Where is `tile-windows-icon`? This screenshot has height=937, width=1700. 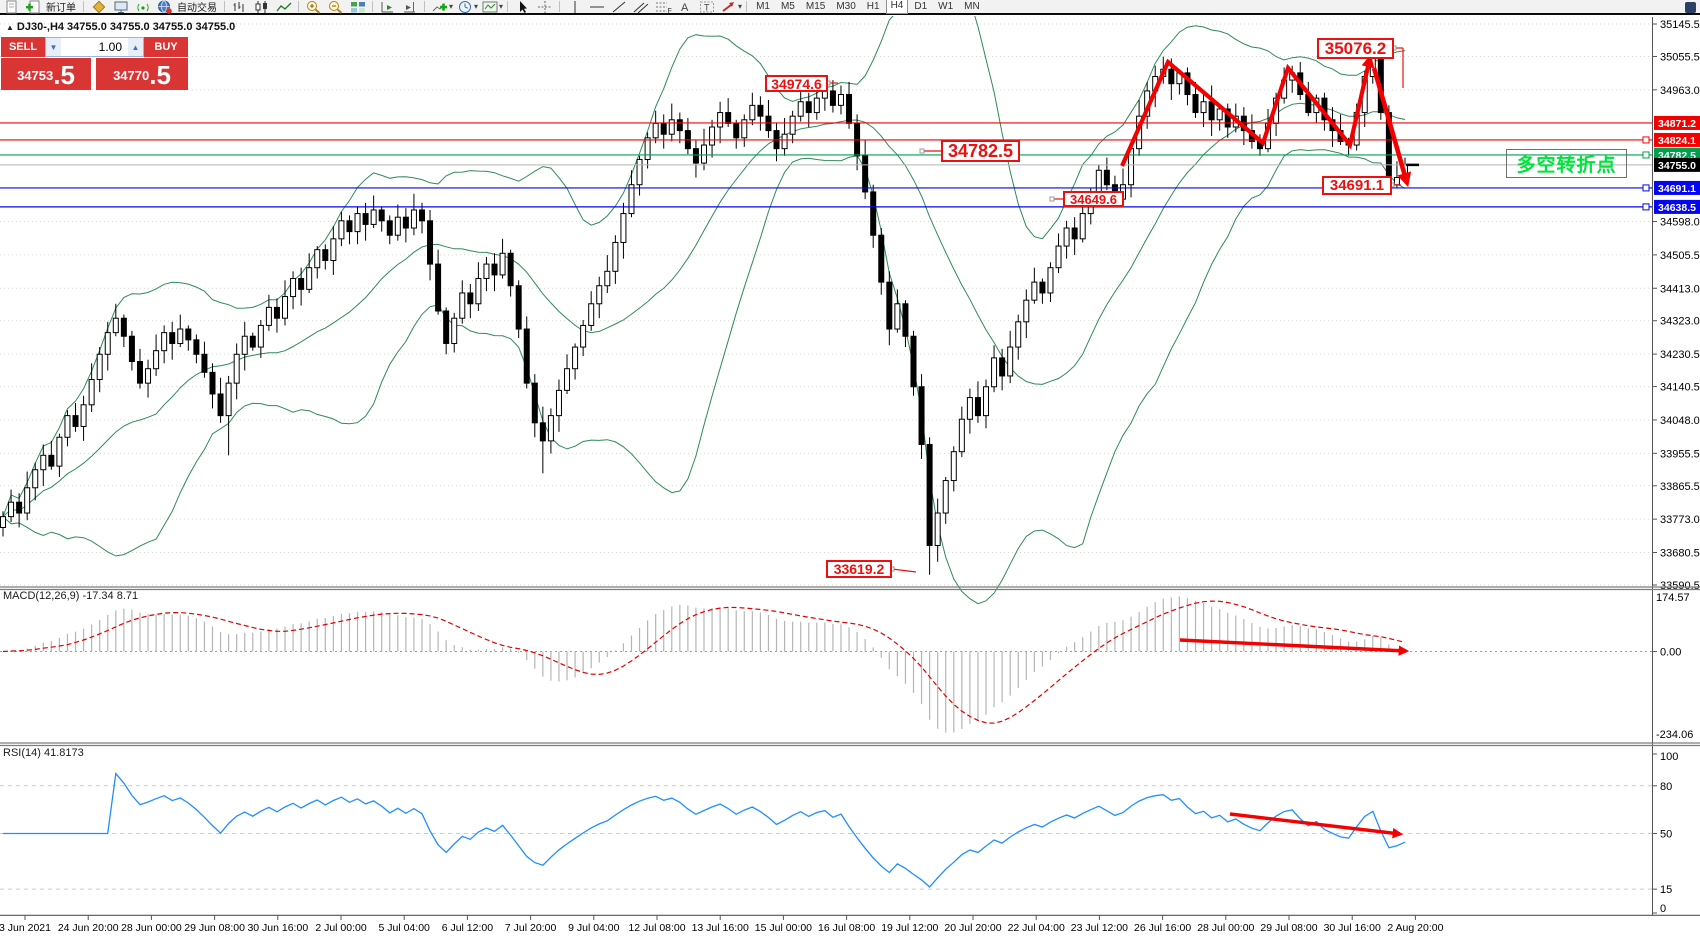
tile-windows-icon is located at coordinates (357, 6).